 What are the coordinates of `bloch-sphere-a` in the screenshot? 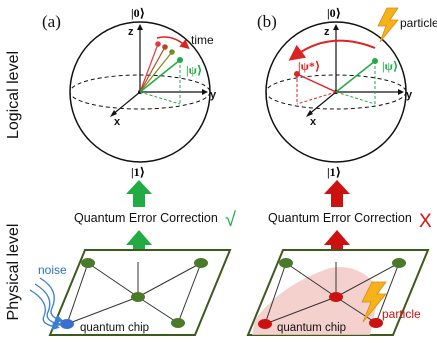 It's located at (140, 92).